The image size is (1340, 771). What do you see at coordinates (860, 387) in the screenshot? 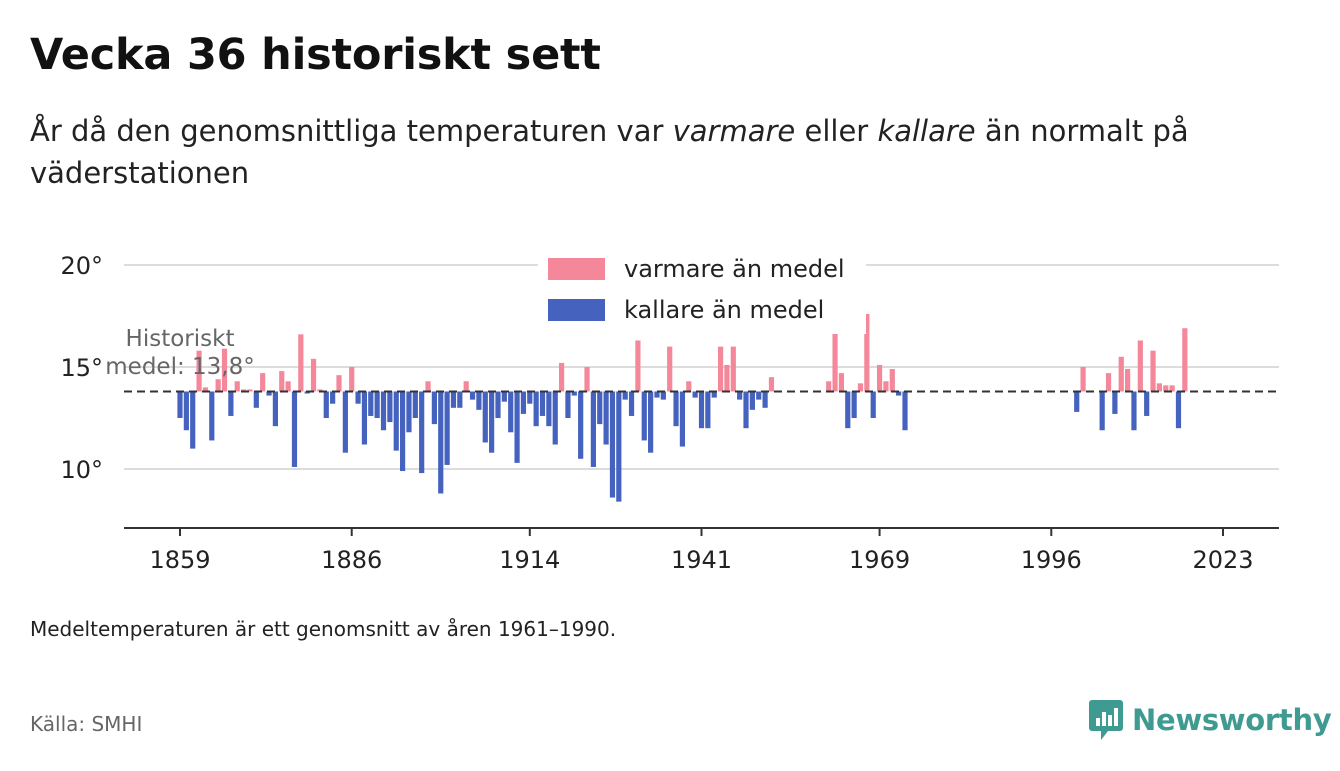
I see `bar-1966` at bounding box center [860, 387].